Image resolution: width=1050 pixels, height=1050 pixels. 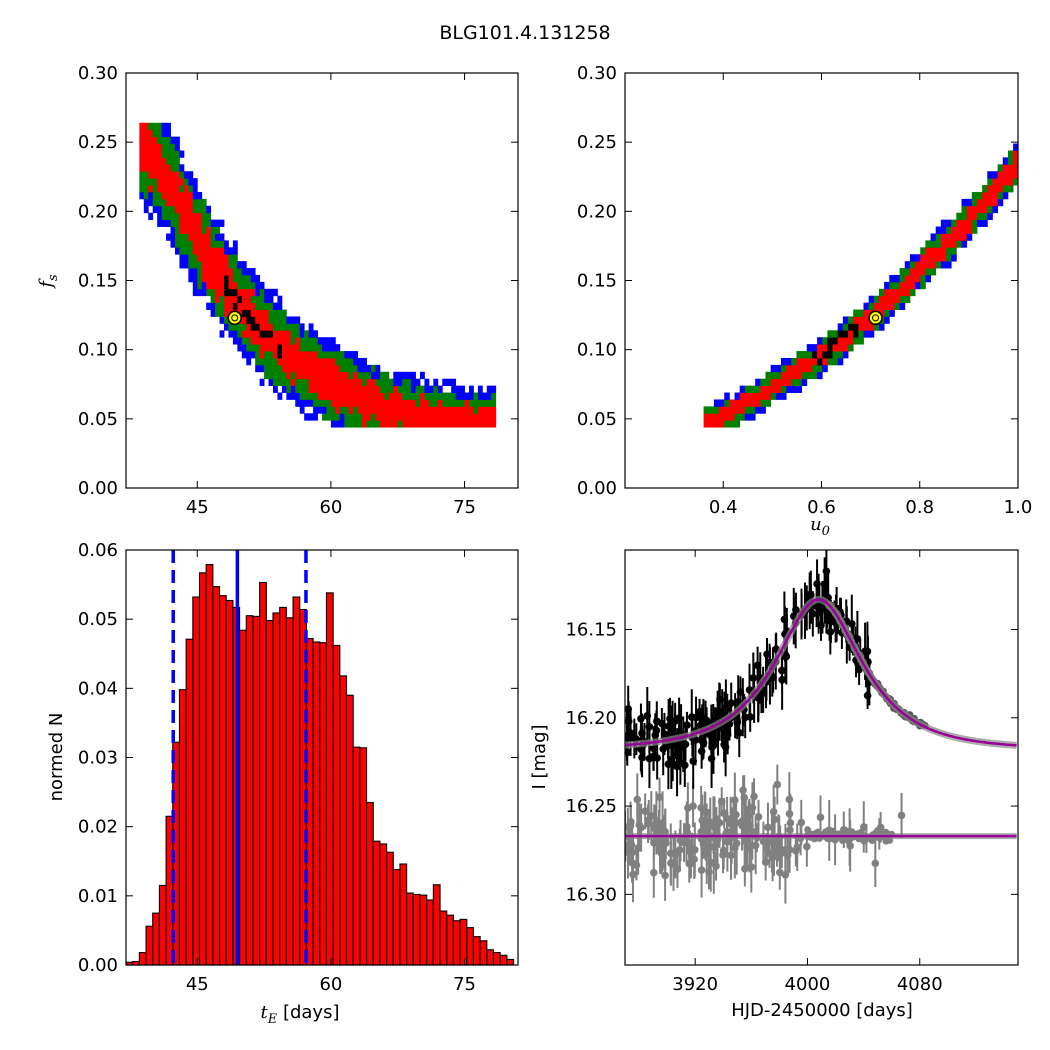 I want to click on x-tick-label: 1.0, so click(x=1018, y=507).